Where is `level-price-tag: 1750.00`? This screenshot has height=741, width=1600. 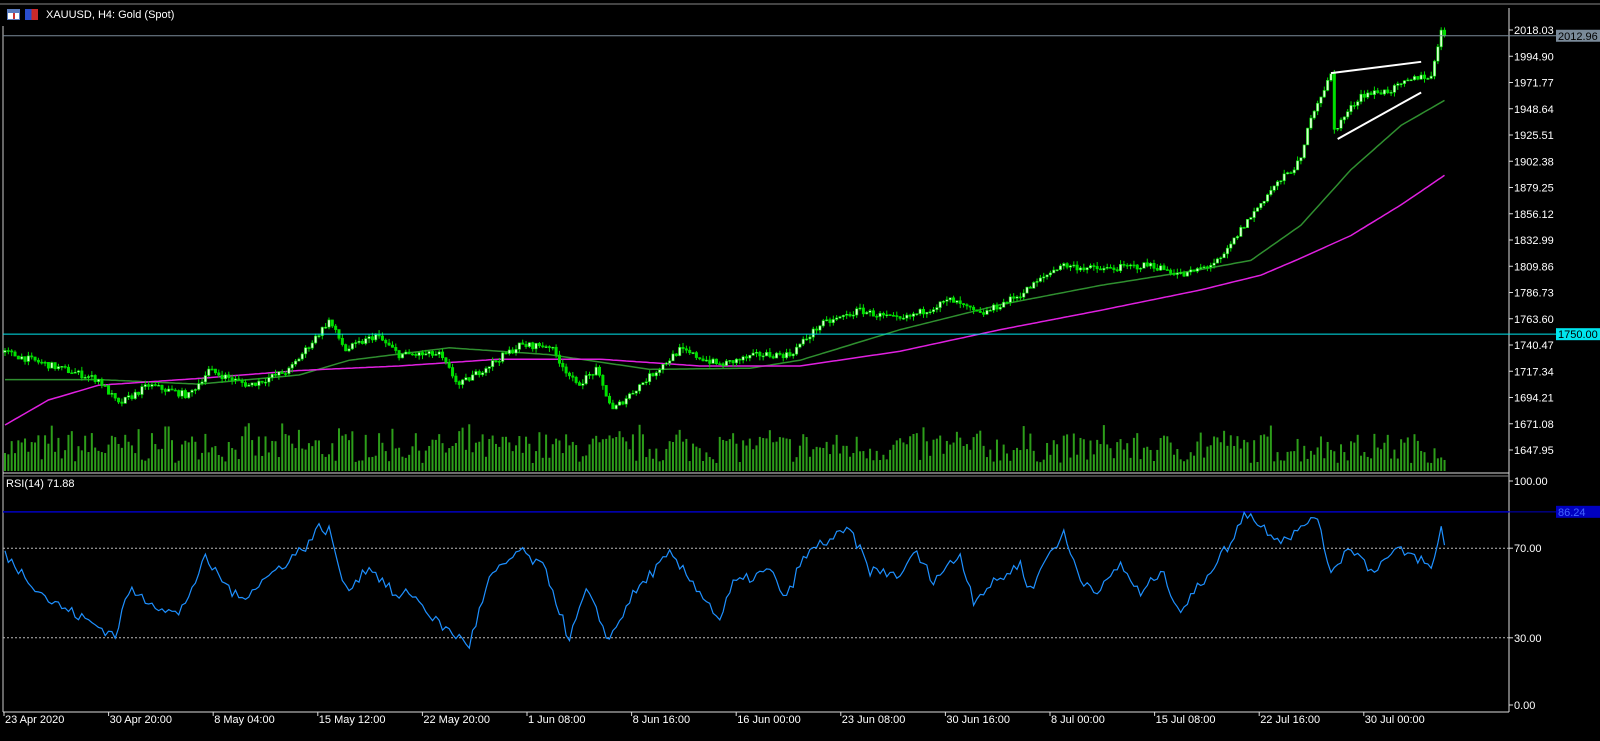 level-price-tag: 1750.00 is located at coordinates (1578, 335).